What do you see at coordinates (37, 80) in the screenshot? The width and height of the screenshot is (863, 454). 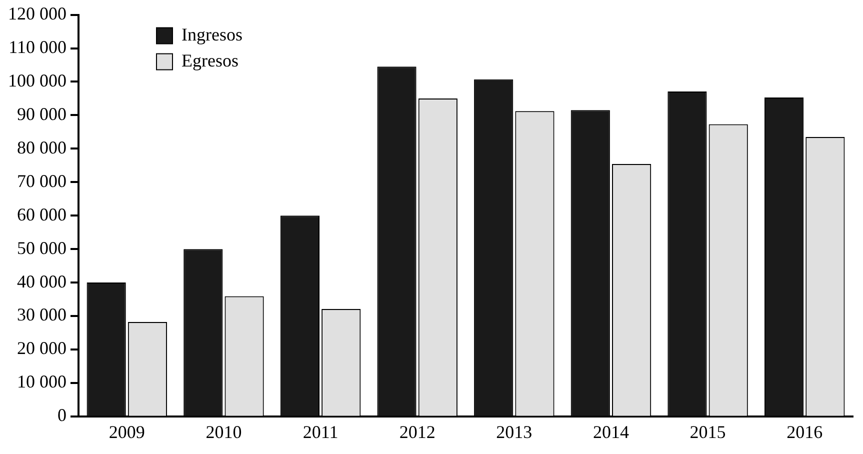 I see `y-tick-label: 100 000` at bounding box center [37, 80].